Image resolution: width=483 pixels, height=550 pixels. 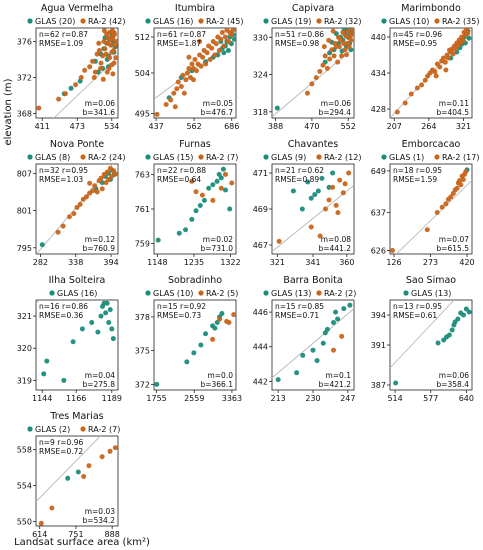 I want to click on fit-slope: m=0.12, so click(x=100, y=239).